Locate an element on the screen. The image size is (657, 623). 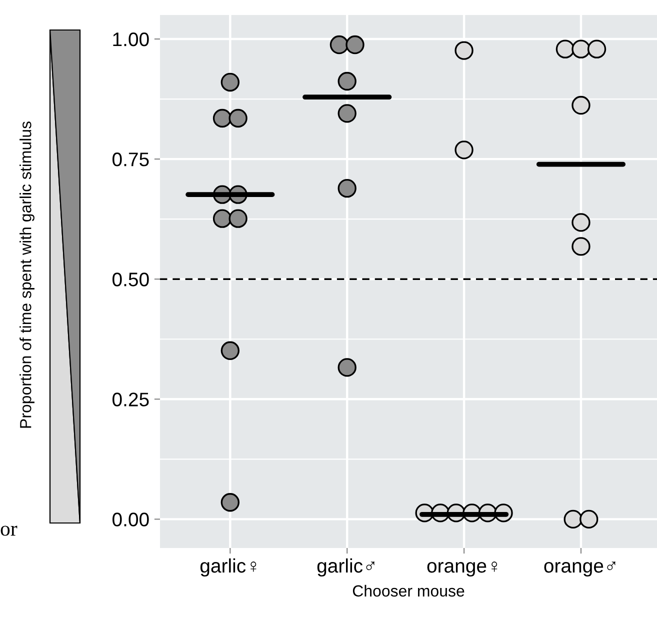
x-tick-label: orange♀ is located at coordinates (462, 569).